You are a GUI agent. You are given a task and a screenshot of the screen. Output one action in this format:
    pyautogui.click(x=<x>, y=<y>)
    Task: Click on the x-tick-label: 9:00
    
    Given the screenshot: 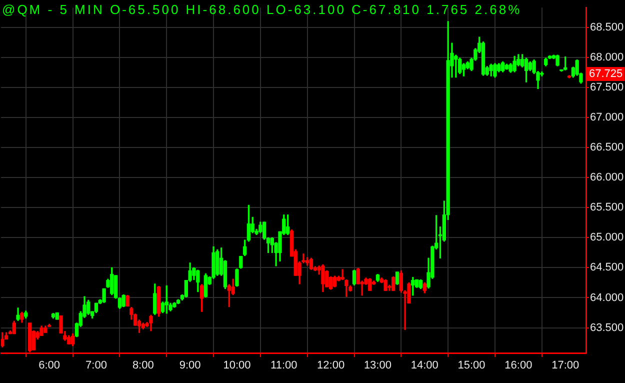 What is the action you would take?
    pyautogui.click(x=190, y=366)
    